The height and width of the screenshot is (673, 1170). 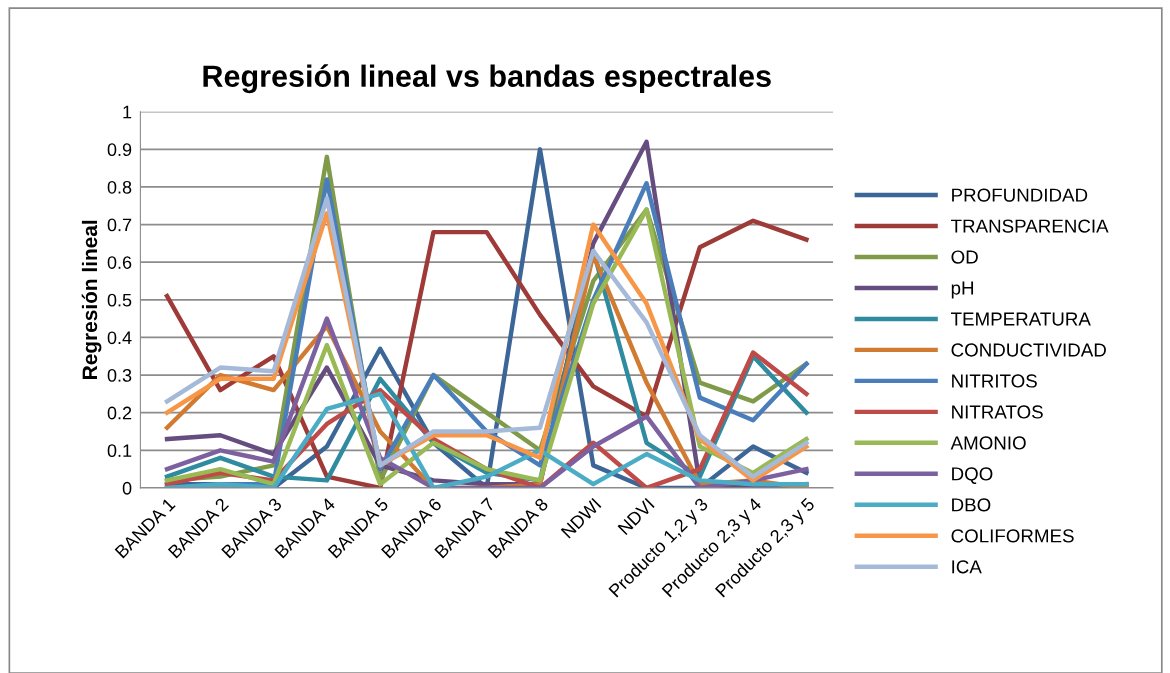 I want to click on legend-label: AMONIO, so click(x=988, y=443).